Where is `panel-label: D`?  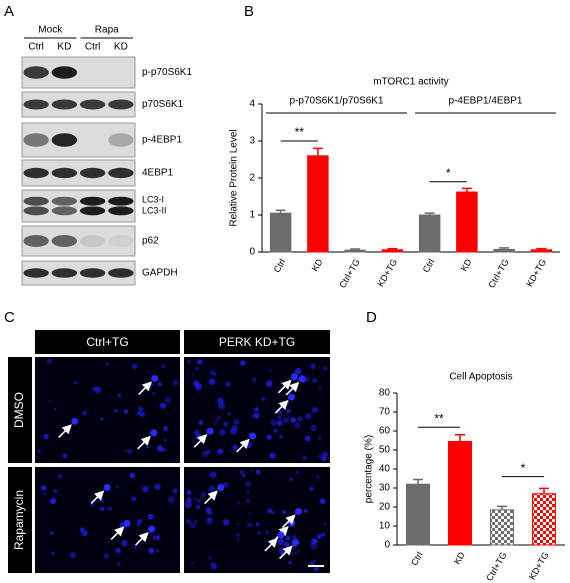
panel-label: D is located at coordinates (371, 317).